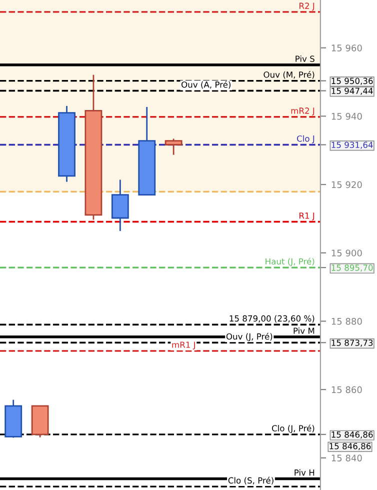 The image size is (377, 490). Describe the element at coordinates (352, 343) in the screenshot. I see `y-tick-label: 15 873,73` at that location.